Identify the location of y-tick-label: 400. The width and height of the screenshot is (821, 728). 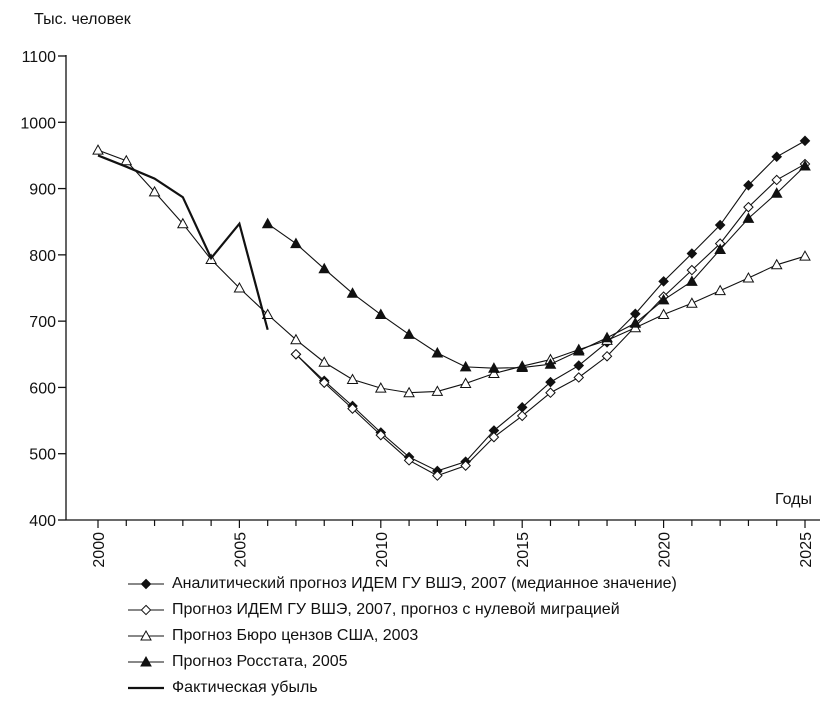
(42, 521).